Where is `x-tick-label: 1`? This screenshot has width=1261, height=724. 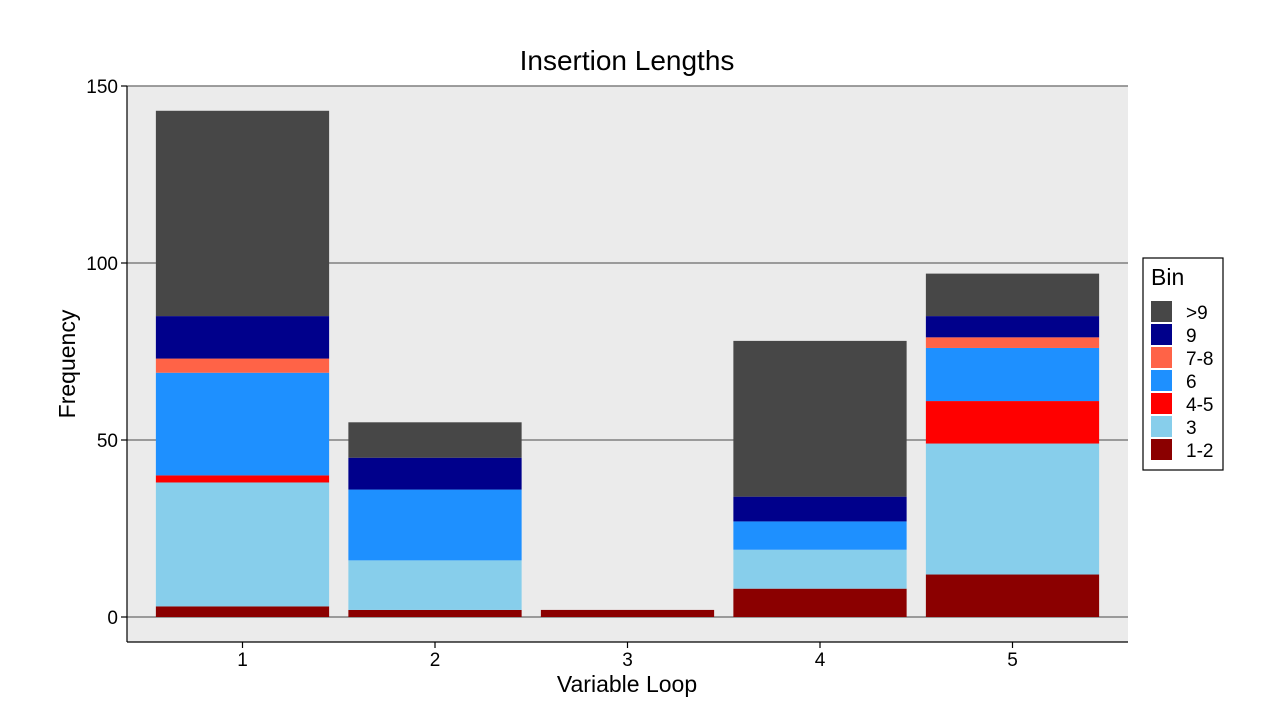 x-tick-label: 1 is located at coordinates (242, 660).